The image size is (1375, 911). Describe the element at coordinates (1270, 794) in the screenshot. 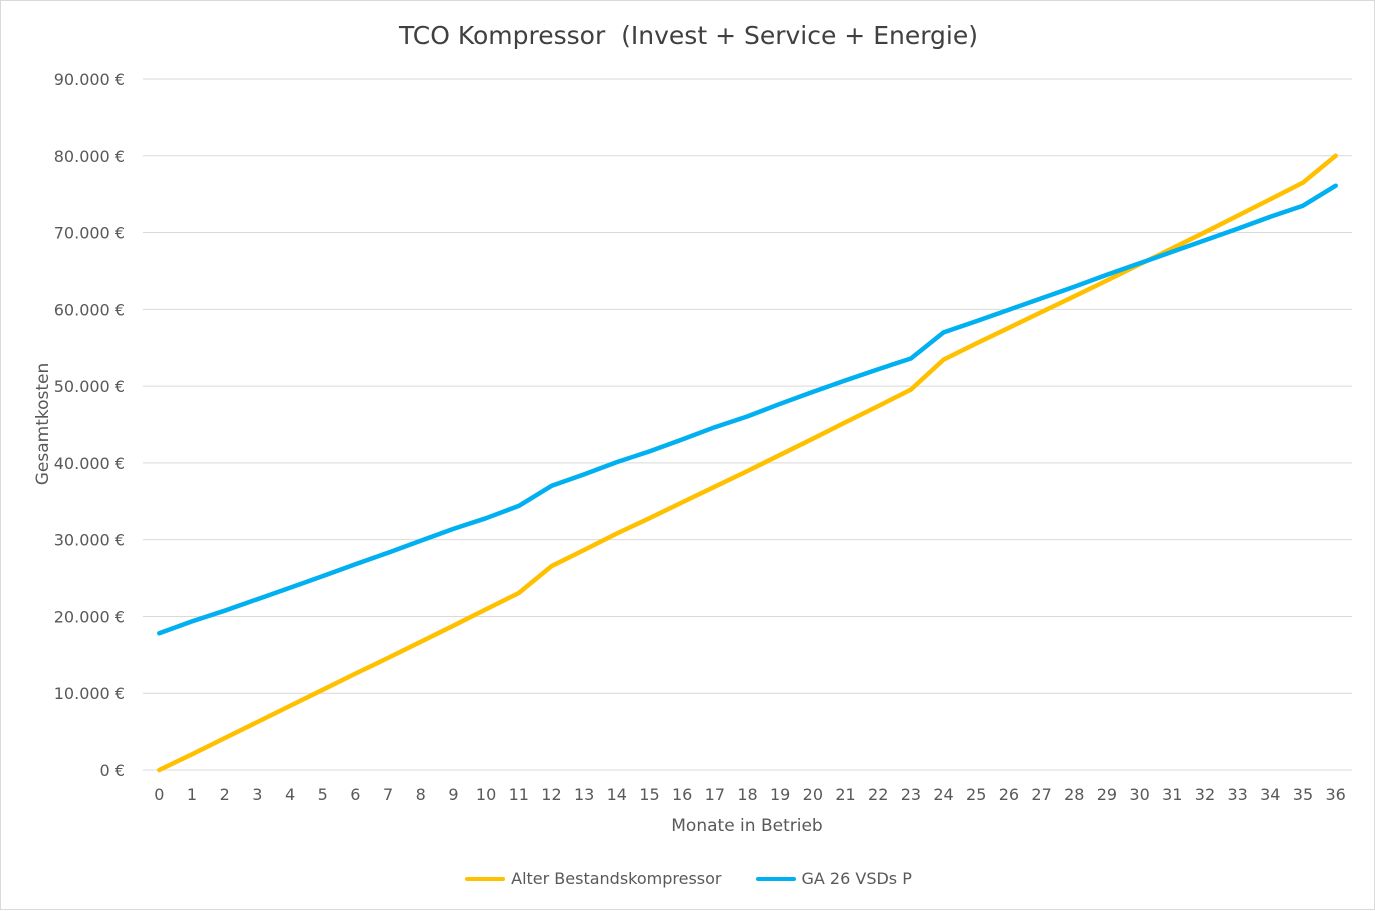

I see `x-tick-label: 34` at that location.